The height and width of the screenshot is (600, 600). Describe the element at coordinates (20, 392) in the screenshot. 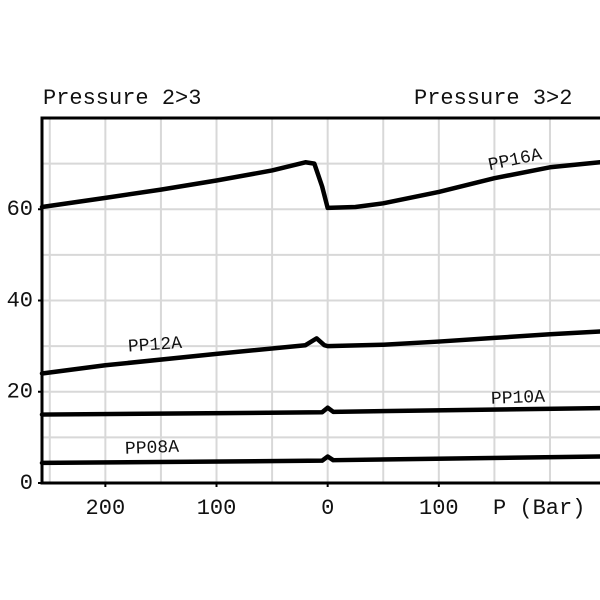

I see `y-tick-label: 20` at that location.